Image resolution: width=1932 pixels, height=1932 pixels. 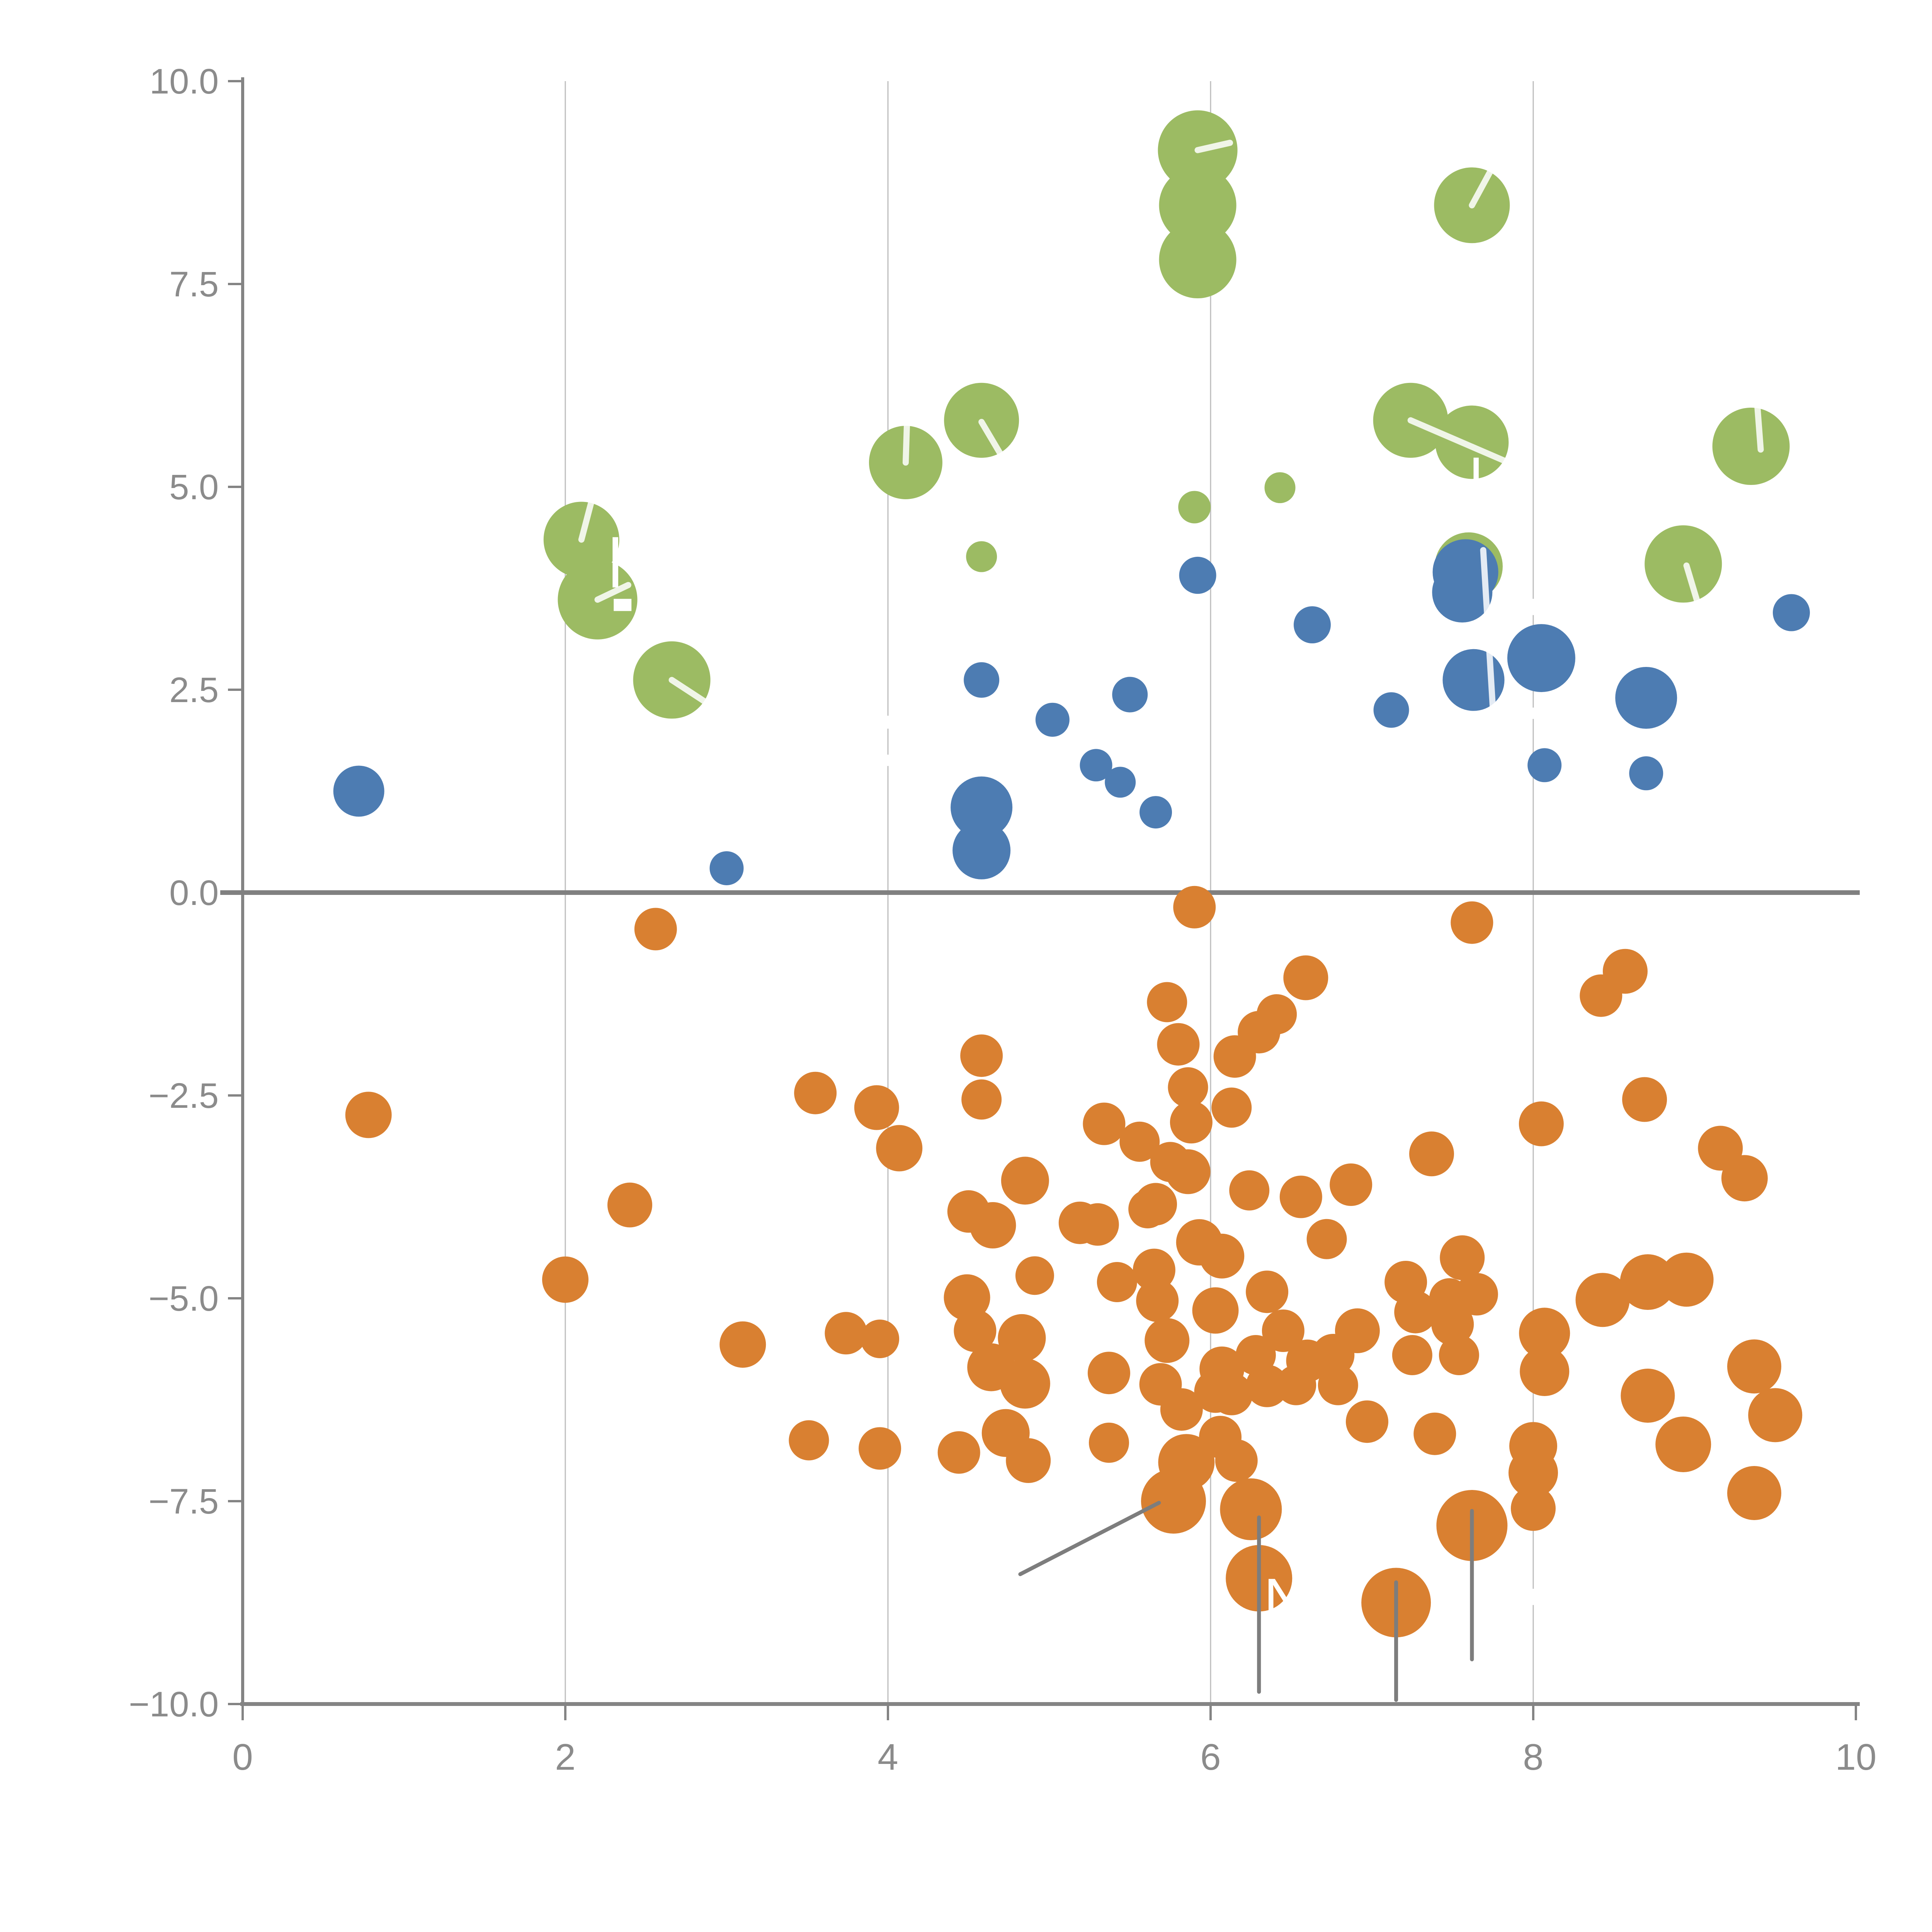 What do you see at coordinates (243, 1757) in the screenshot?
I see `x-tick-label: 0` at bounding box center [243, 1757].